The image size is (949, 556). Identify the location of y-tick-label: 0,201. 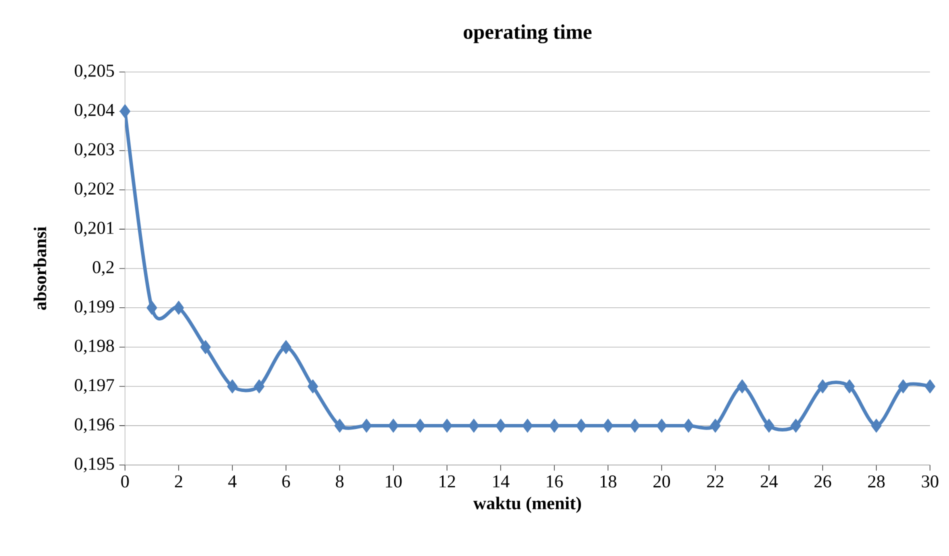
(94, 229).